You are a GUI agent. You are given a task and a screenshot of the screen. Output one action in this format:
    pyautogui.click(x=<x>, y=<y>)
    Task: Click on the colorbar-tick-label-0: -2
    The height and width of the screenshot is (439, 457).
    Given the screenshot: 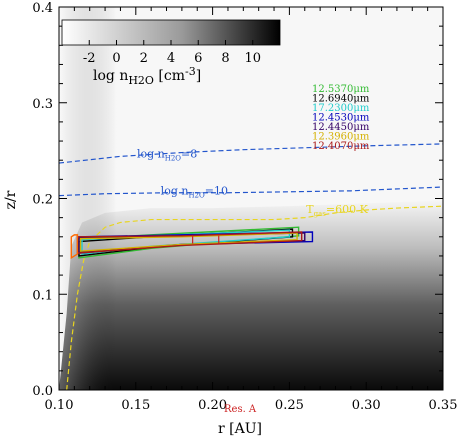 What is the action you would take?
    pyautogui.click(x=89, y=58)
    